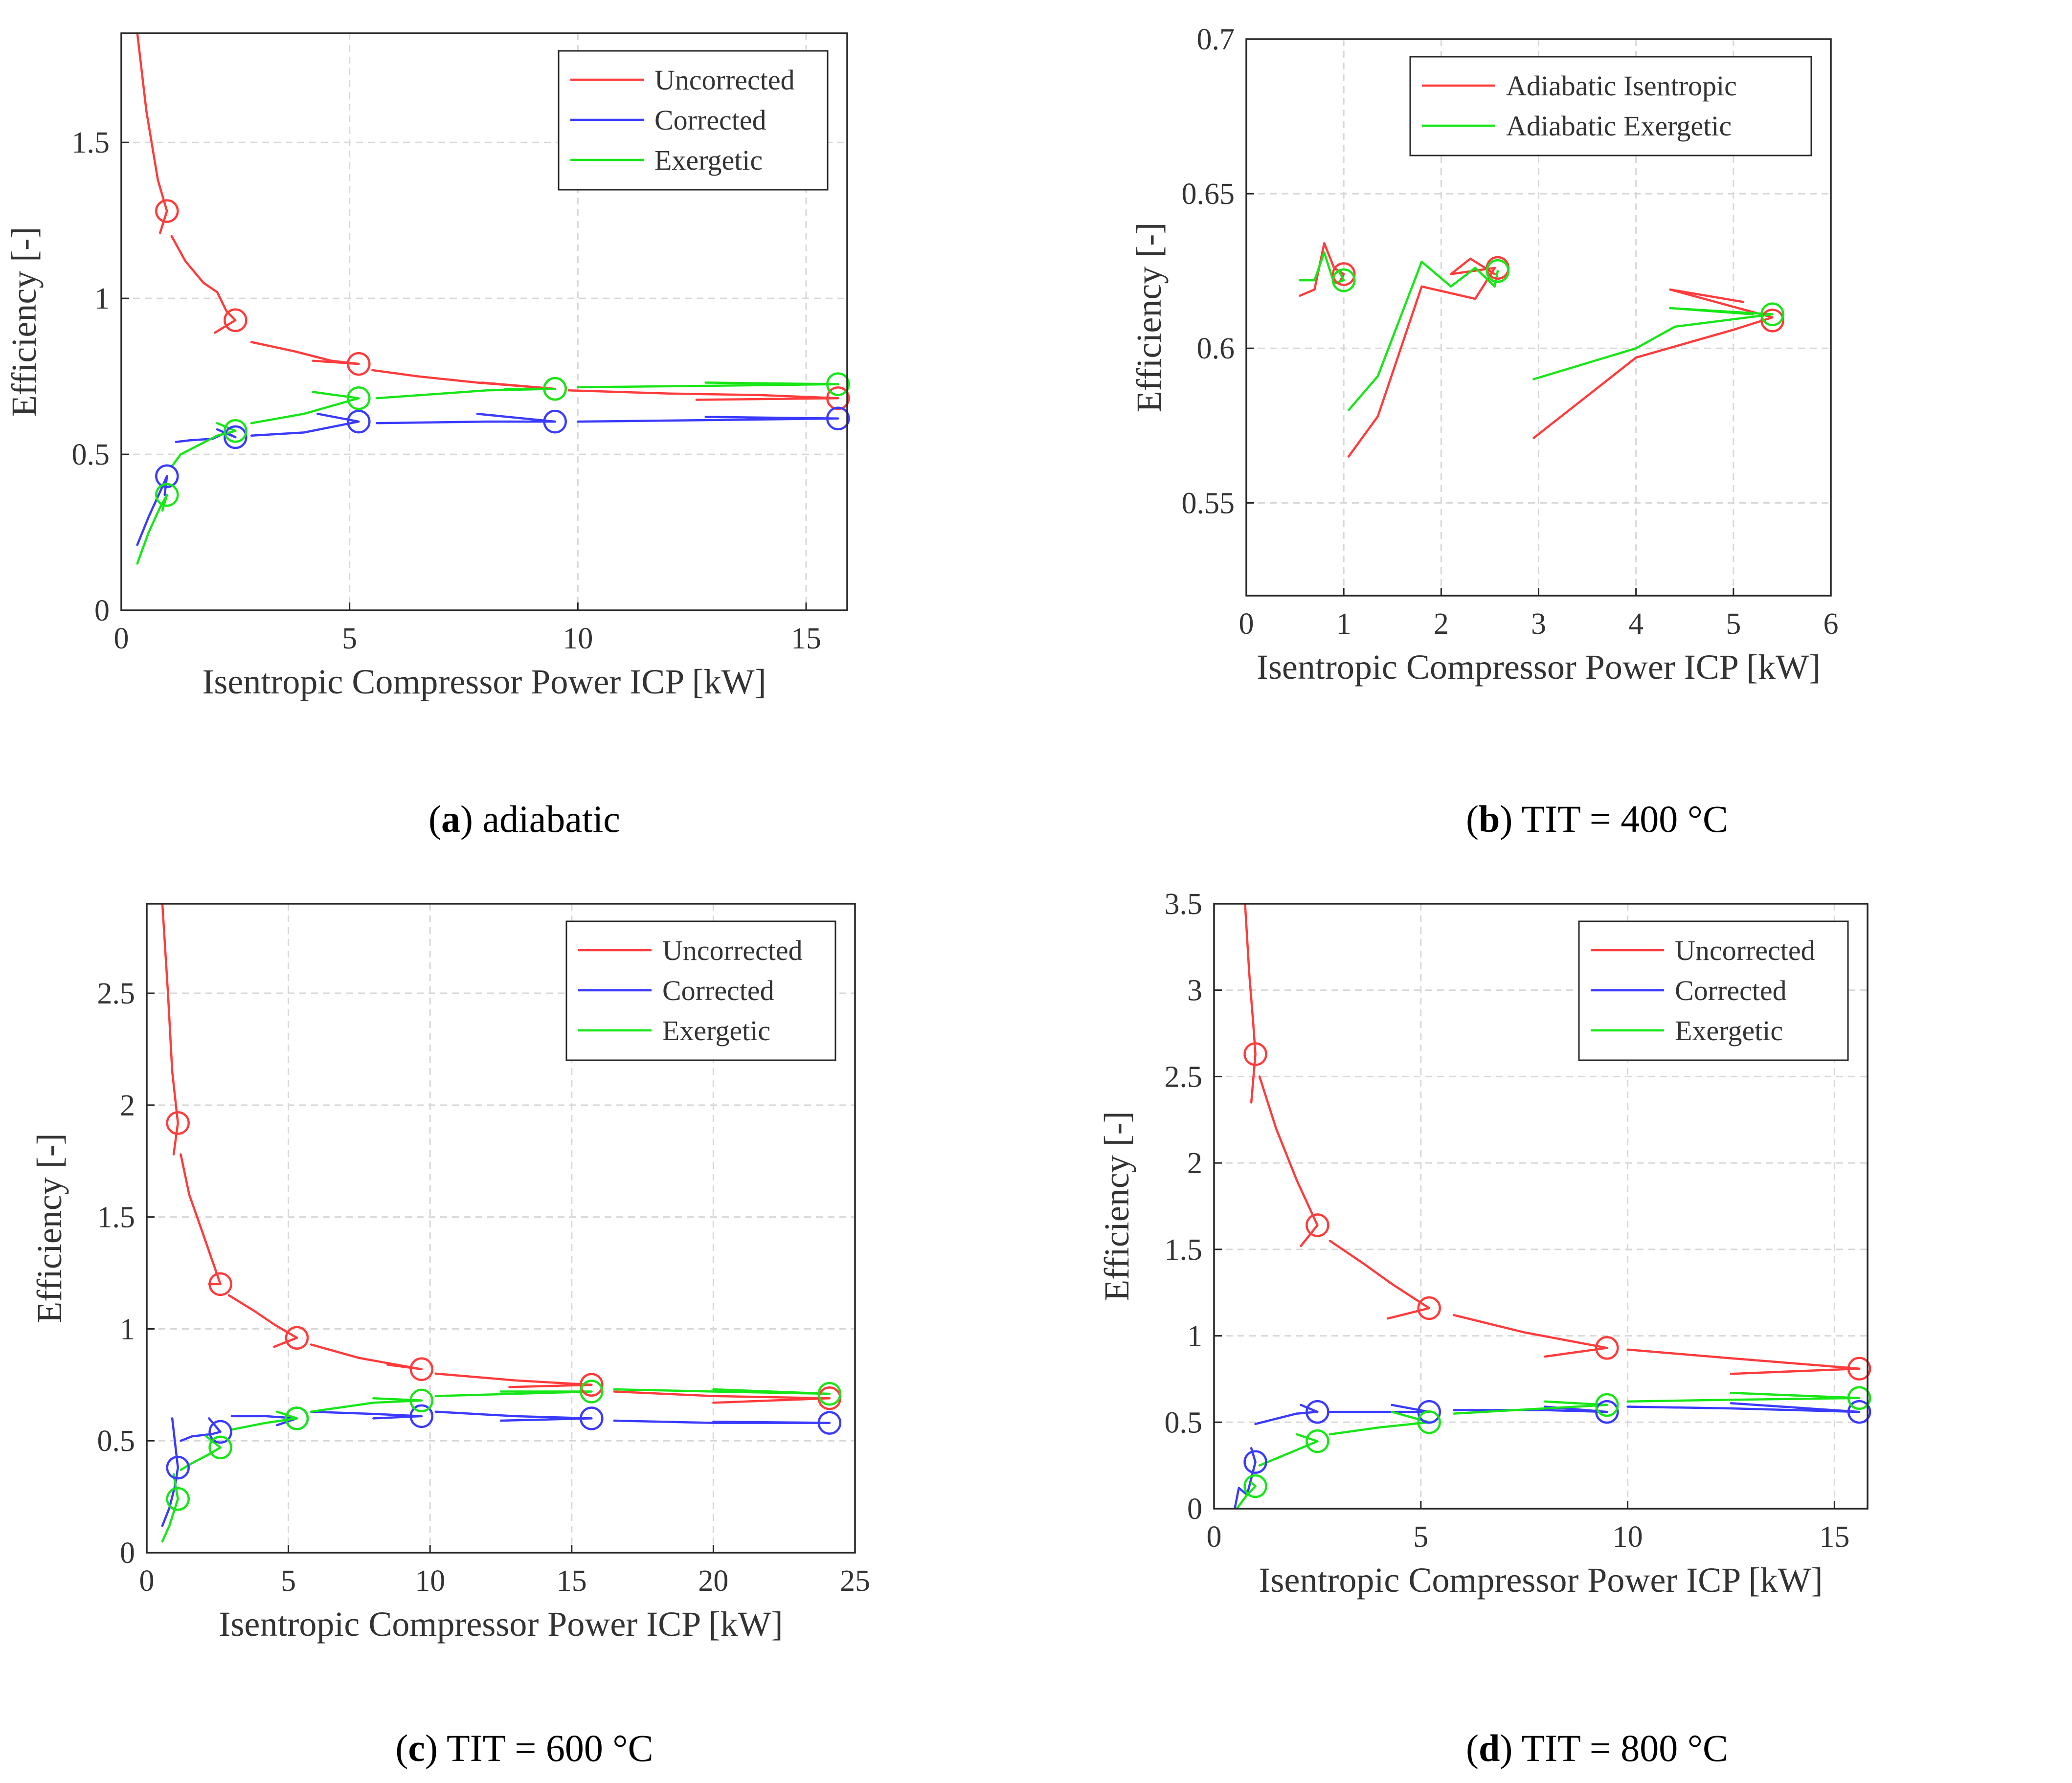 This screenshot has width=2072, height=1783. I want to click on data-point-adiabatic-exergetic, so click(1498, 271).